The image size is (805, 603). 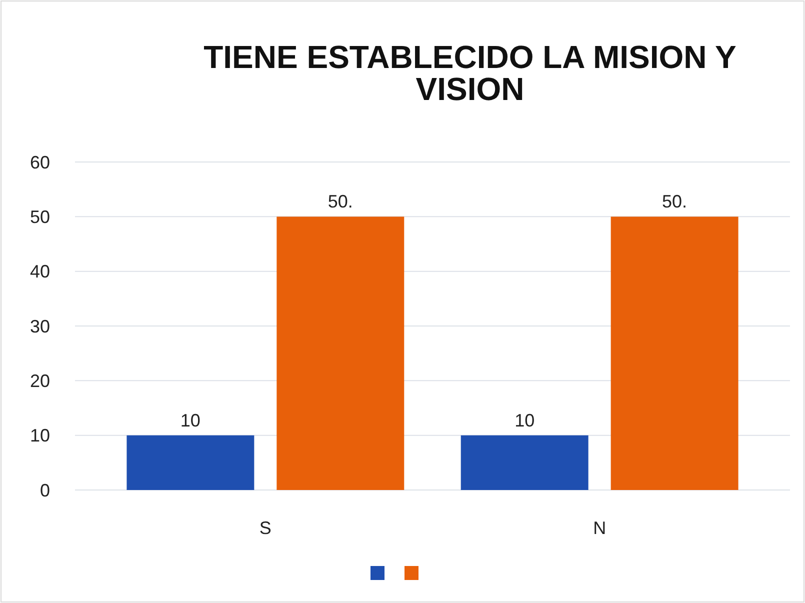 What do you see at coordinates (265, 528) in the screenshot?
I see `x-tick-label: S` at bounding box center [265, 528].